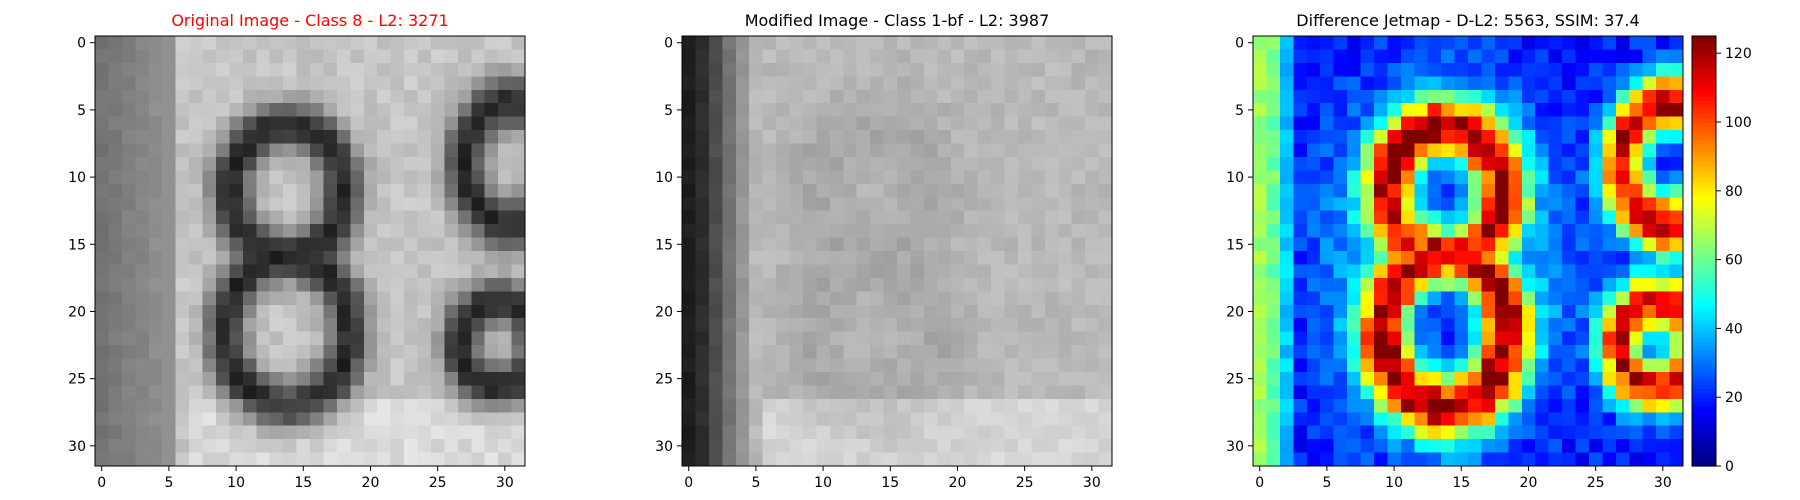 This screenshot has height=500, width=1800. What do you see at coordinates (81, 111) in the screenshot?
I see `y-tick-label: 5` at bounding box center [81, 111].